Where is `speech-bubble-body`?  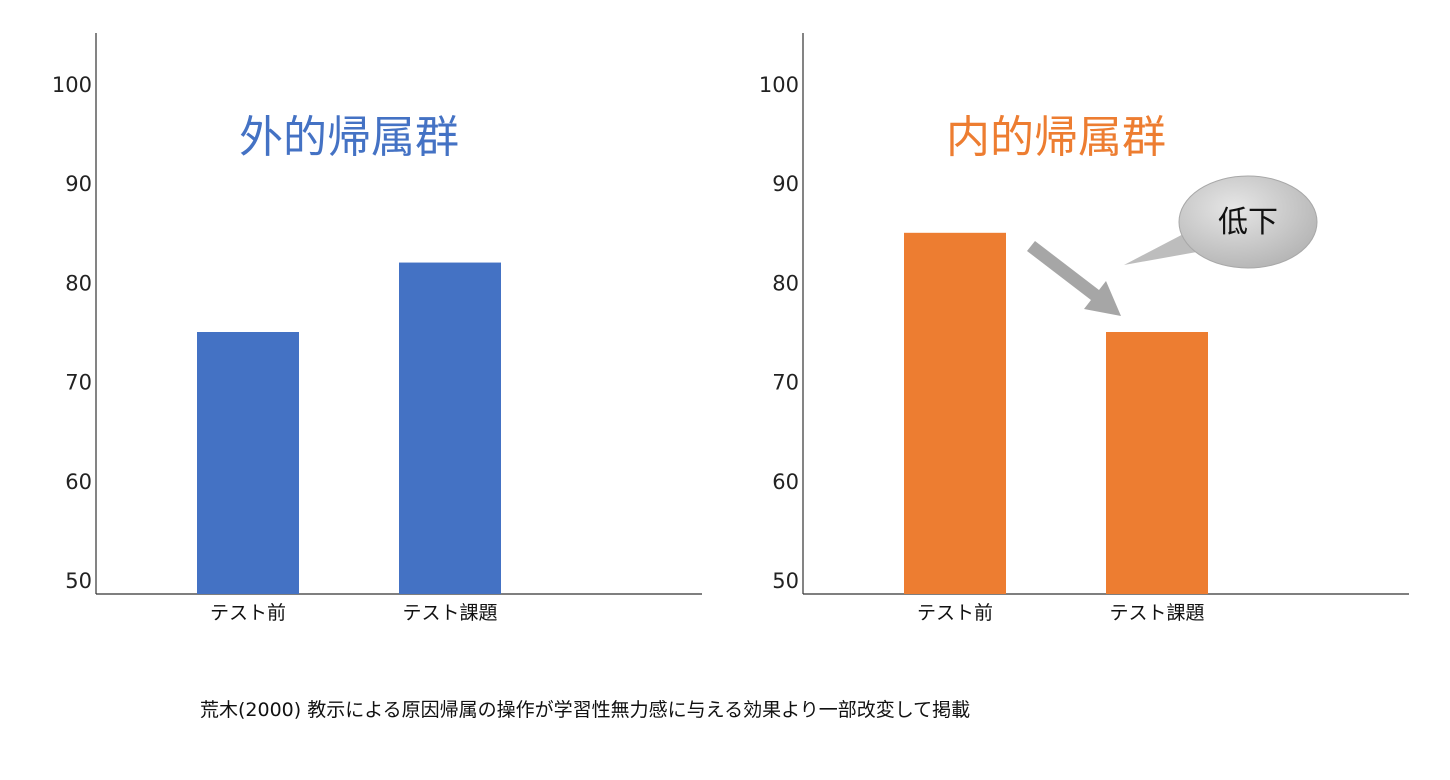 speech-bubble-body is located at coordinates (1248, 222).